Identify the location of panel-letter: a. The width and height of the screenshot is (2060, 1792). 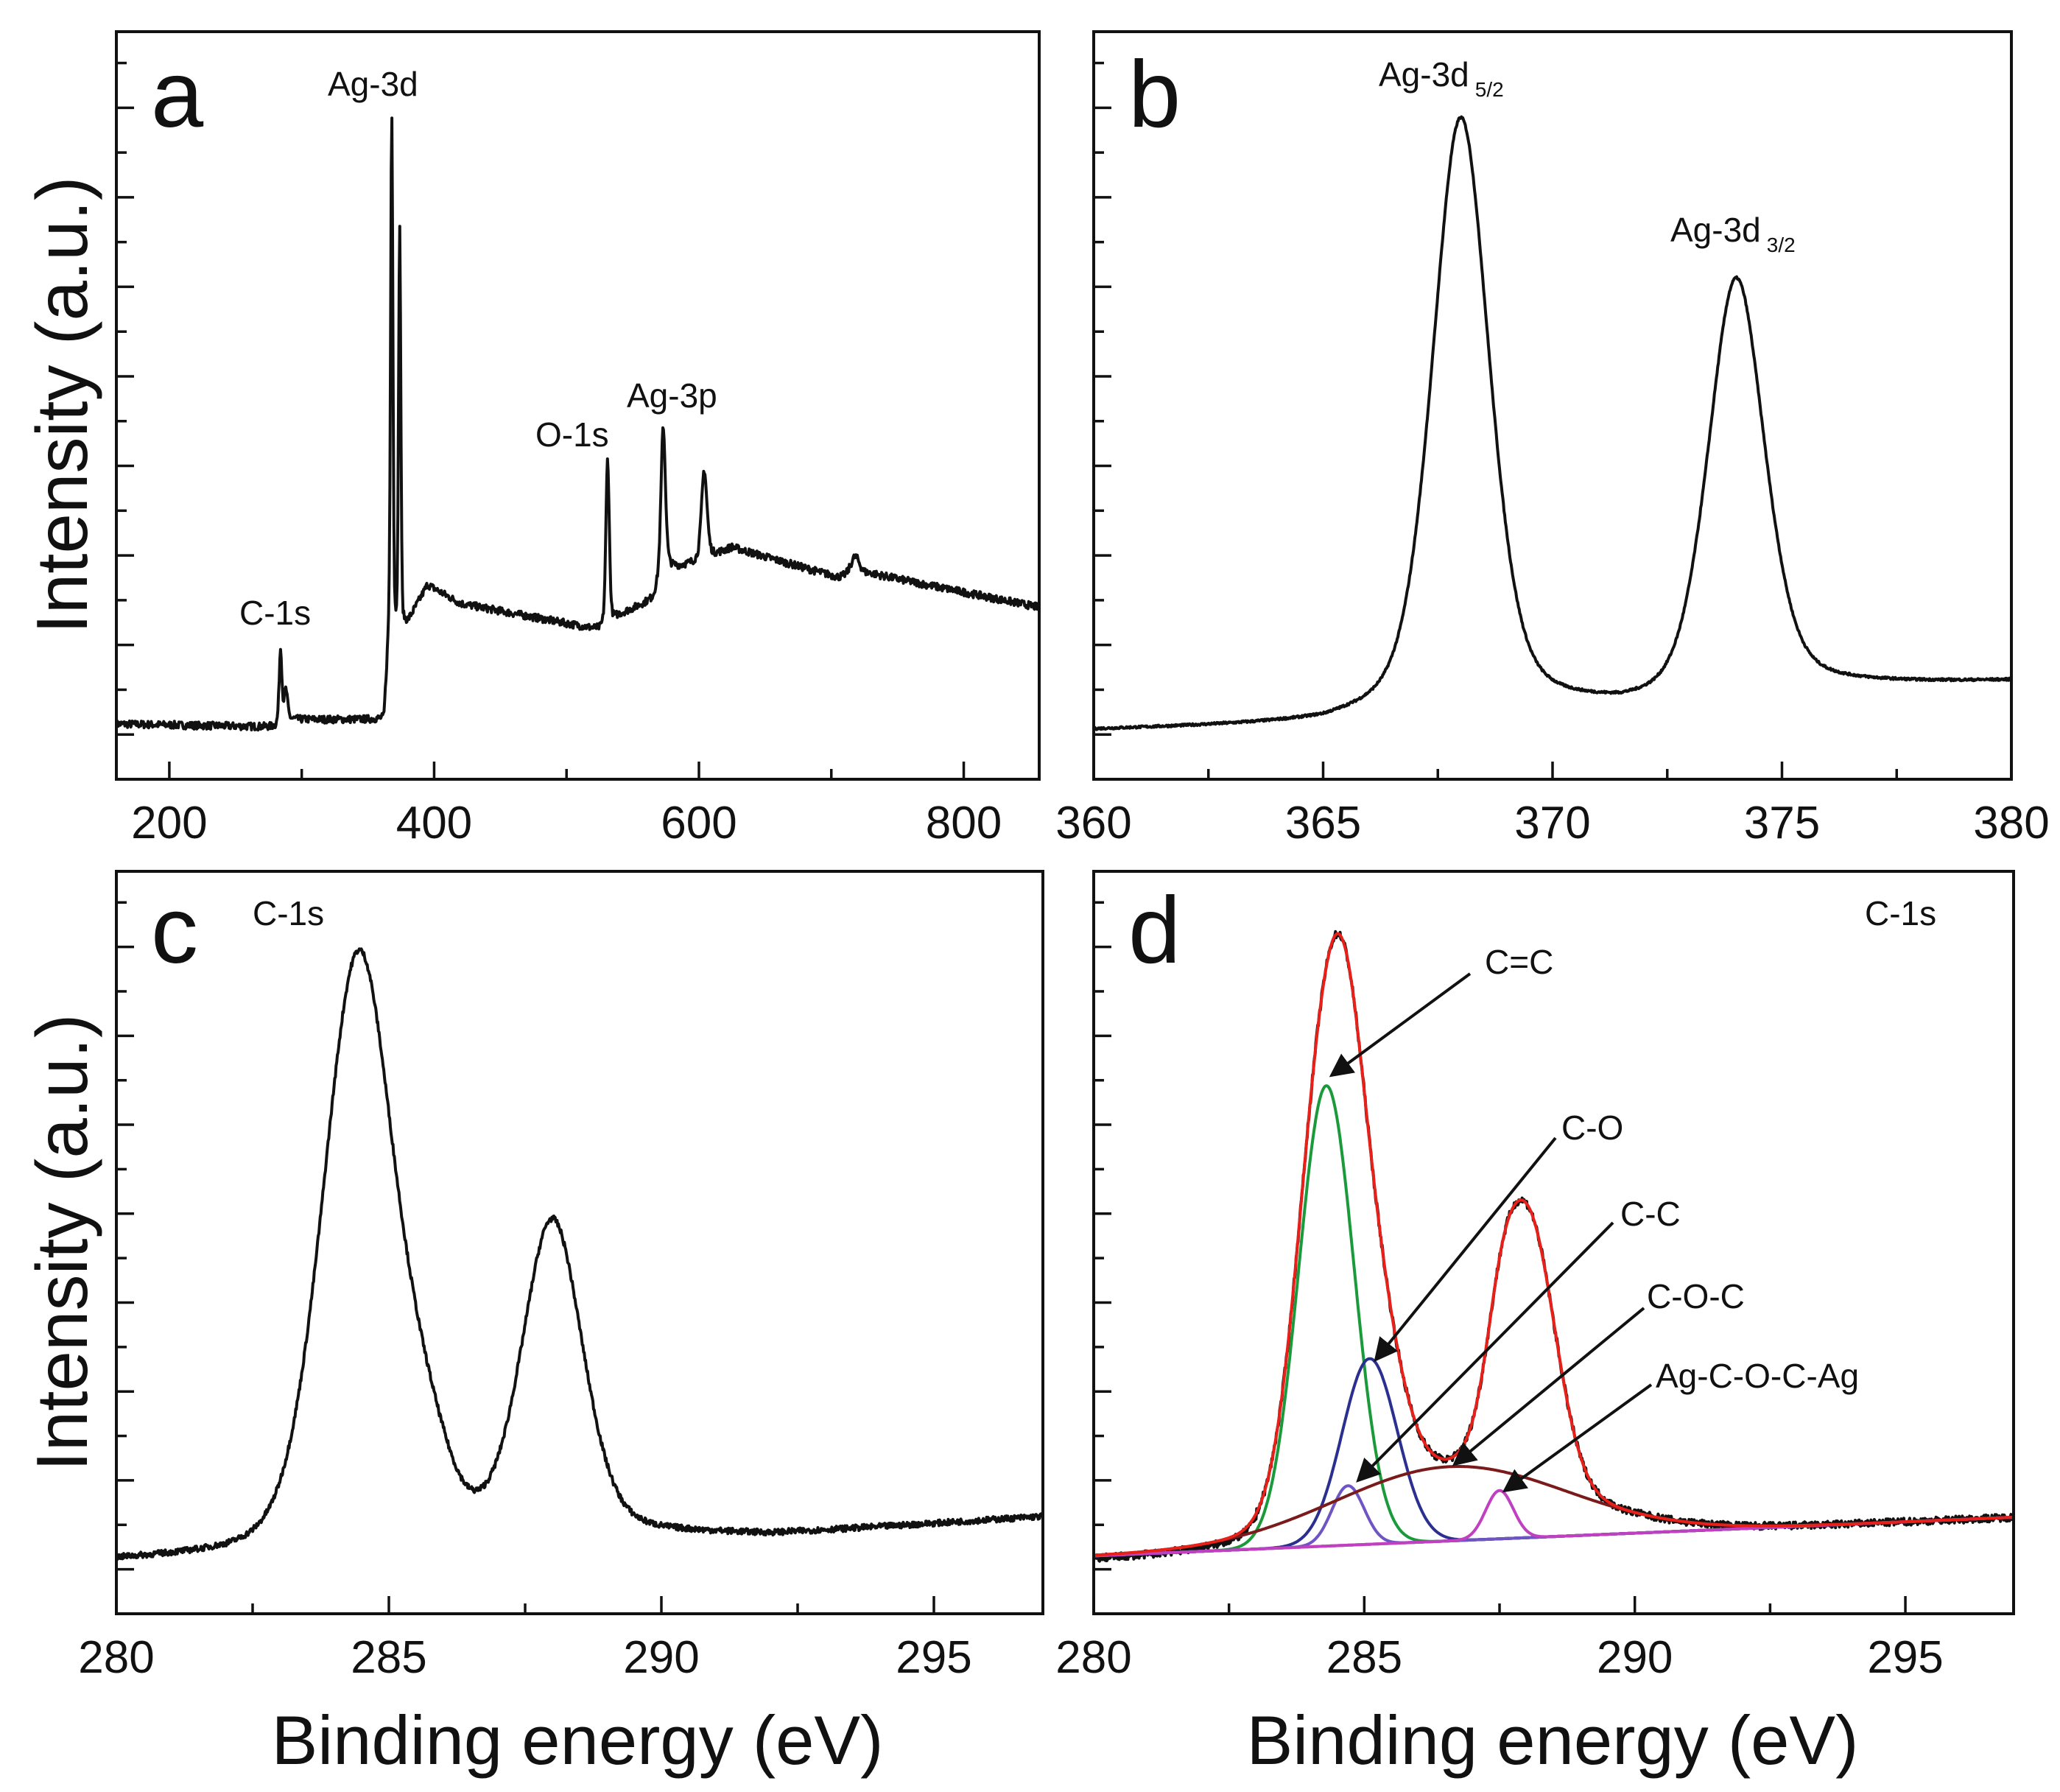
(177, 94).